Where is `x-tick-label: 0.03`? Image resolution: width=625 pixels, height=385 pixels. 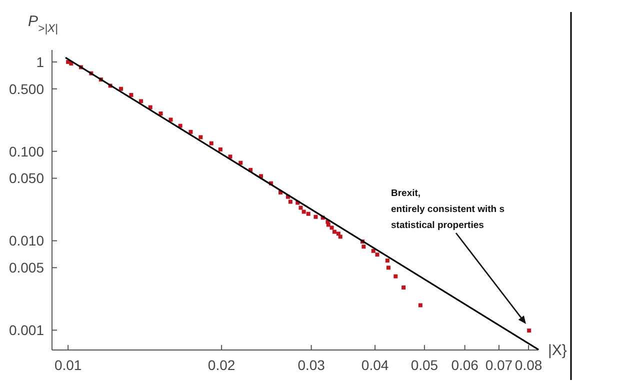
x-tick-label: 0.03 is located at coordinates (312, 365).